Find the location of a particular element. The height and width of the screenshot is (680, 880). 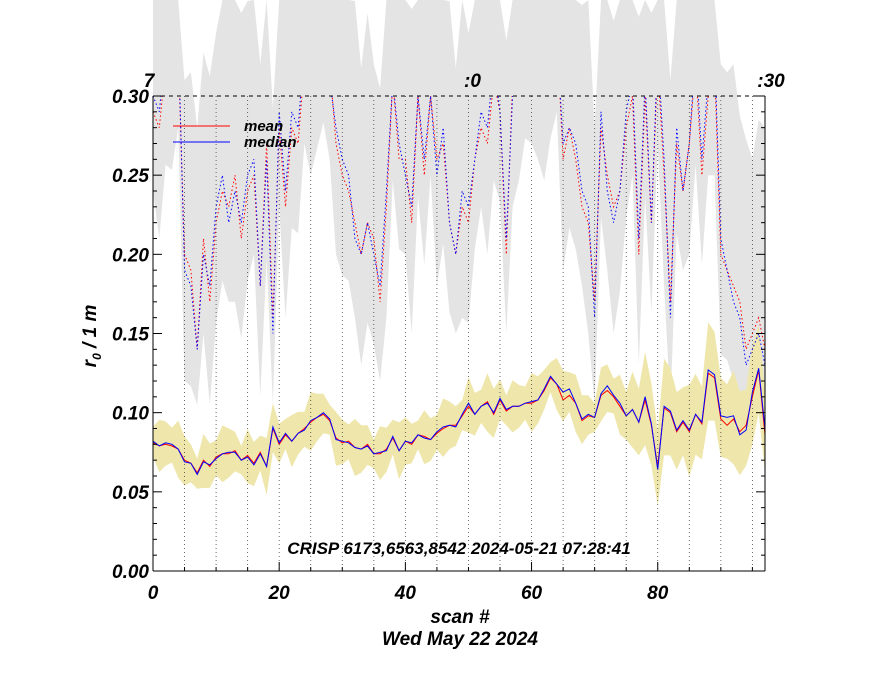

y-tick-label: 0.15 is located at coordinates (130, 335).